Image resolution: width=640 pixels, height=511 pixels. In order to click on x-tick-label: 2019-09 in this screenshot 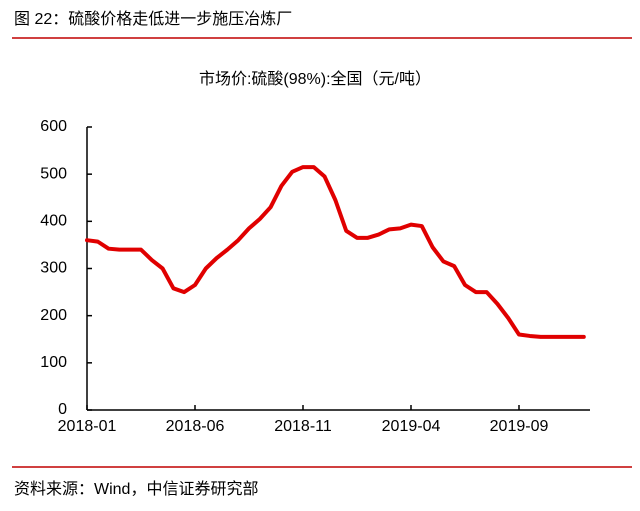, I will do `click(519, 426)`.